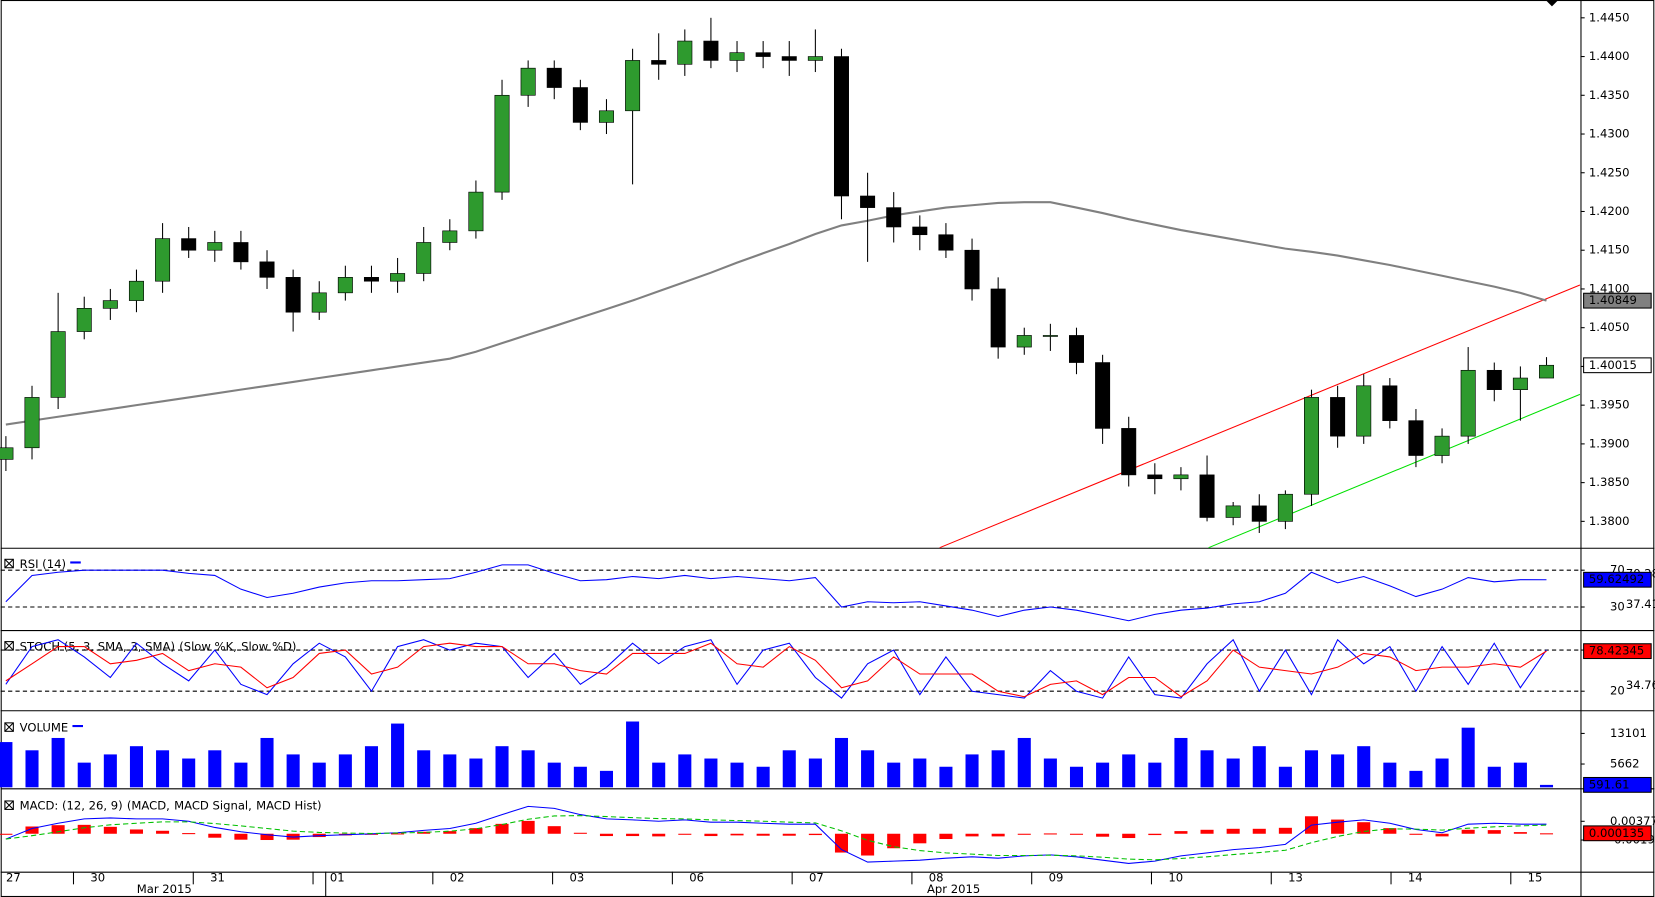 This screenshot has height=897, width=1655. Describe the element at coordinates (1617, 833) in the screenshot. I see `macd-value-label-box` at that location.